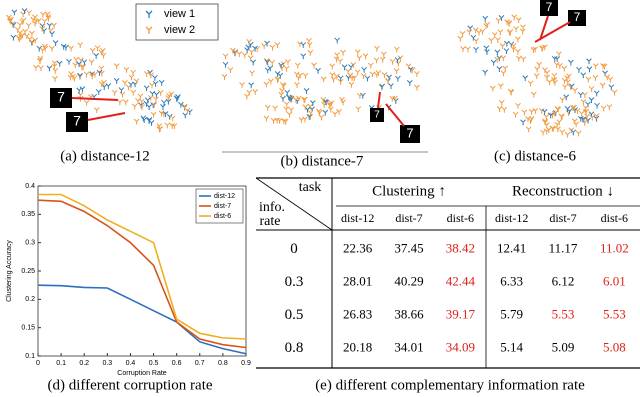  What do you see at coordinates (357, 346) in the screenshot?
I see `table-cell: 20.18` at bounding box center [357, 346].